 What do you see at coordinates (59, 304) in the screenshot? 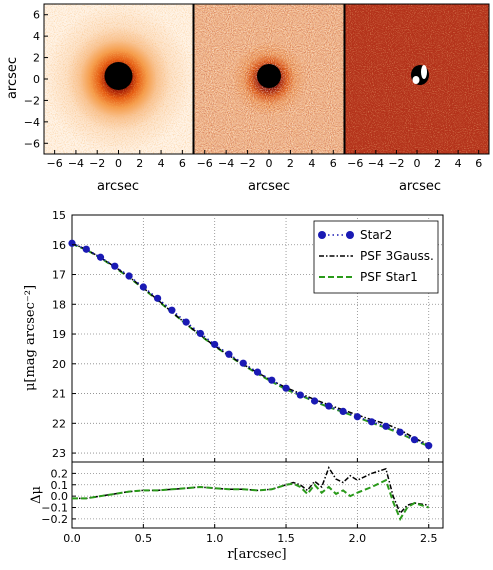
I see `profile-ytick-label: 18` at bounding box center [59, 304].